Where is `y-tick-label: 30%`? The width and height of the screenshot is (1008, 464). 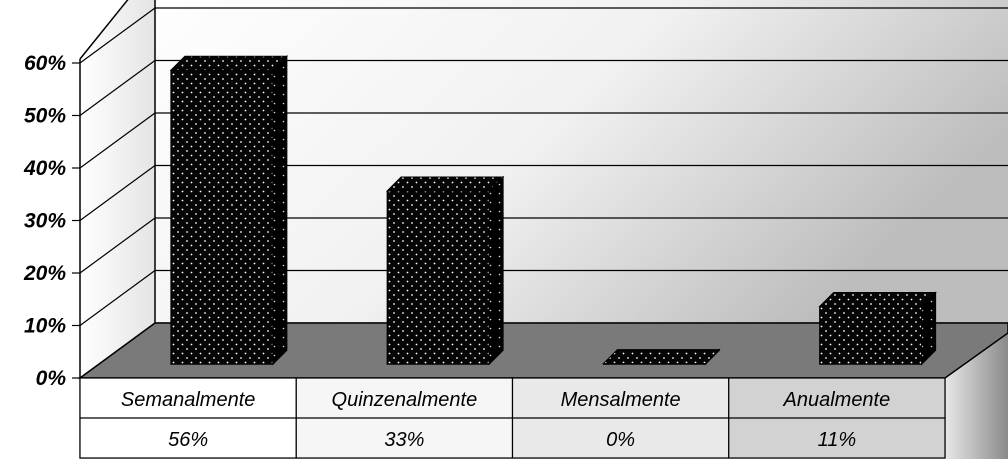 y-tick-label: 30% is located at coordinates (45, 221).